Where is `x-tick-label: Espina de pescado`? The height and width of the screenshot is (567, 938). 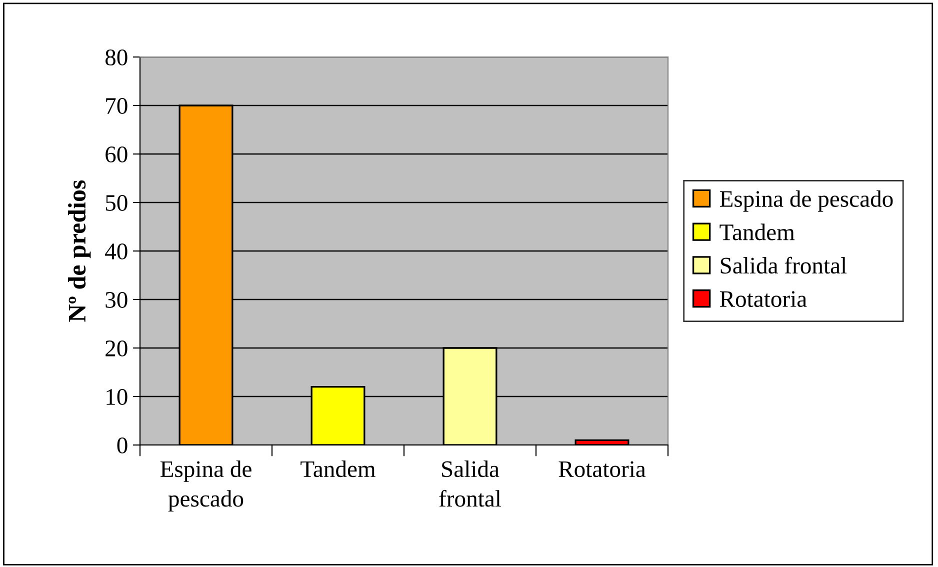 x-tick-label: Espina de pescado is located at coordinates (206, 486).